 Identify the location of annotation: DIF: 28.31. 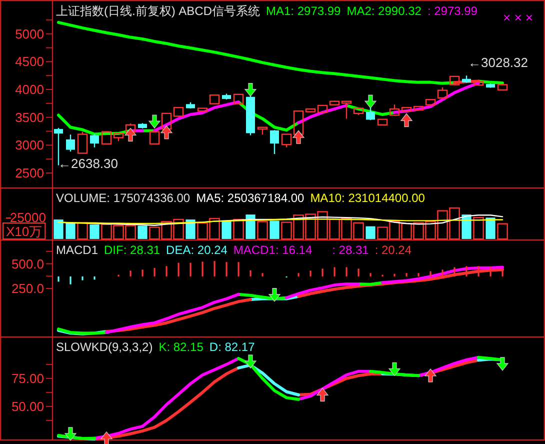
(132, 250).